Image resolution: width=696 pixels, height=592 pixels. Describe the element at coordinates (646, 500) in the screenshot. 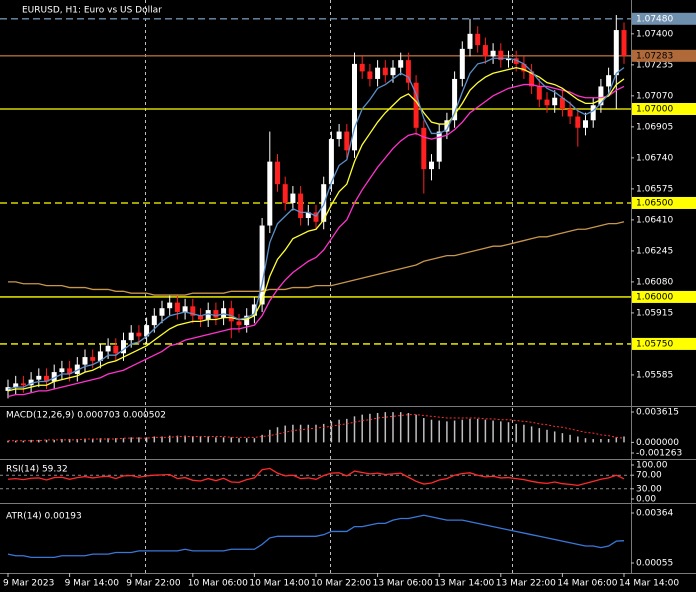

I see `y-tick-label: 0.00` at that location.